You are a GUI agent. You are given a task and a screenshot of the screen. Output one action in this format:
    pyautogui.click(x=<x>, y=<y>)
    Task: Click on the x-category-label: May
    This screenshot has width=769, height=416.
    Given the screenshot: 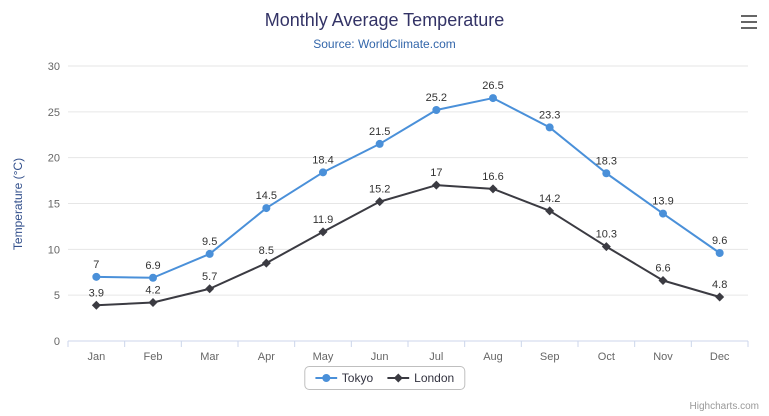 What is the action you would take?
    pyautogui.click(x=323, y=357)
    